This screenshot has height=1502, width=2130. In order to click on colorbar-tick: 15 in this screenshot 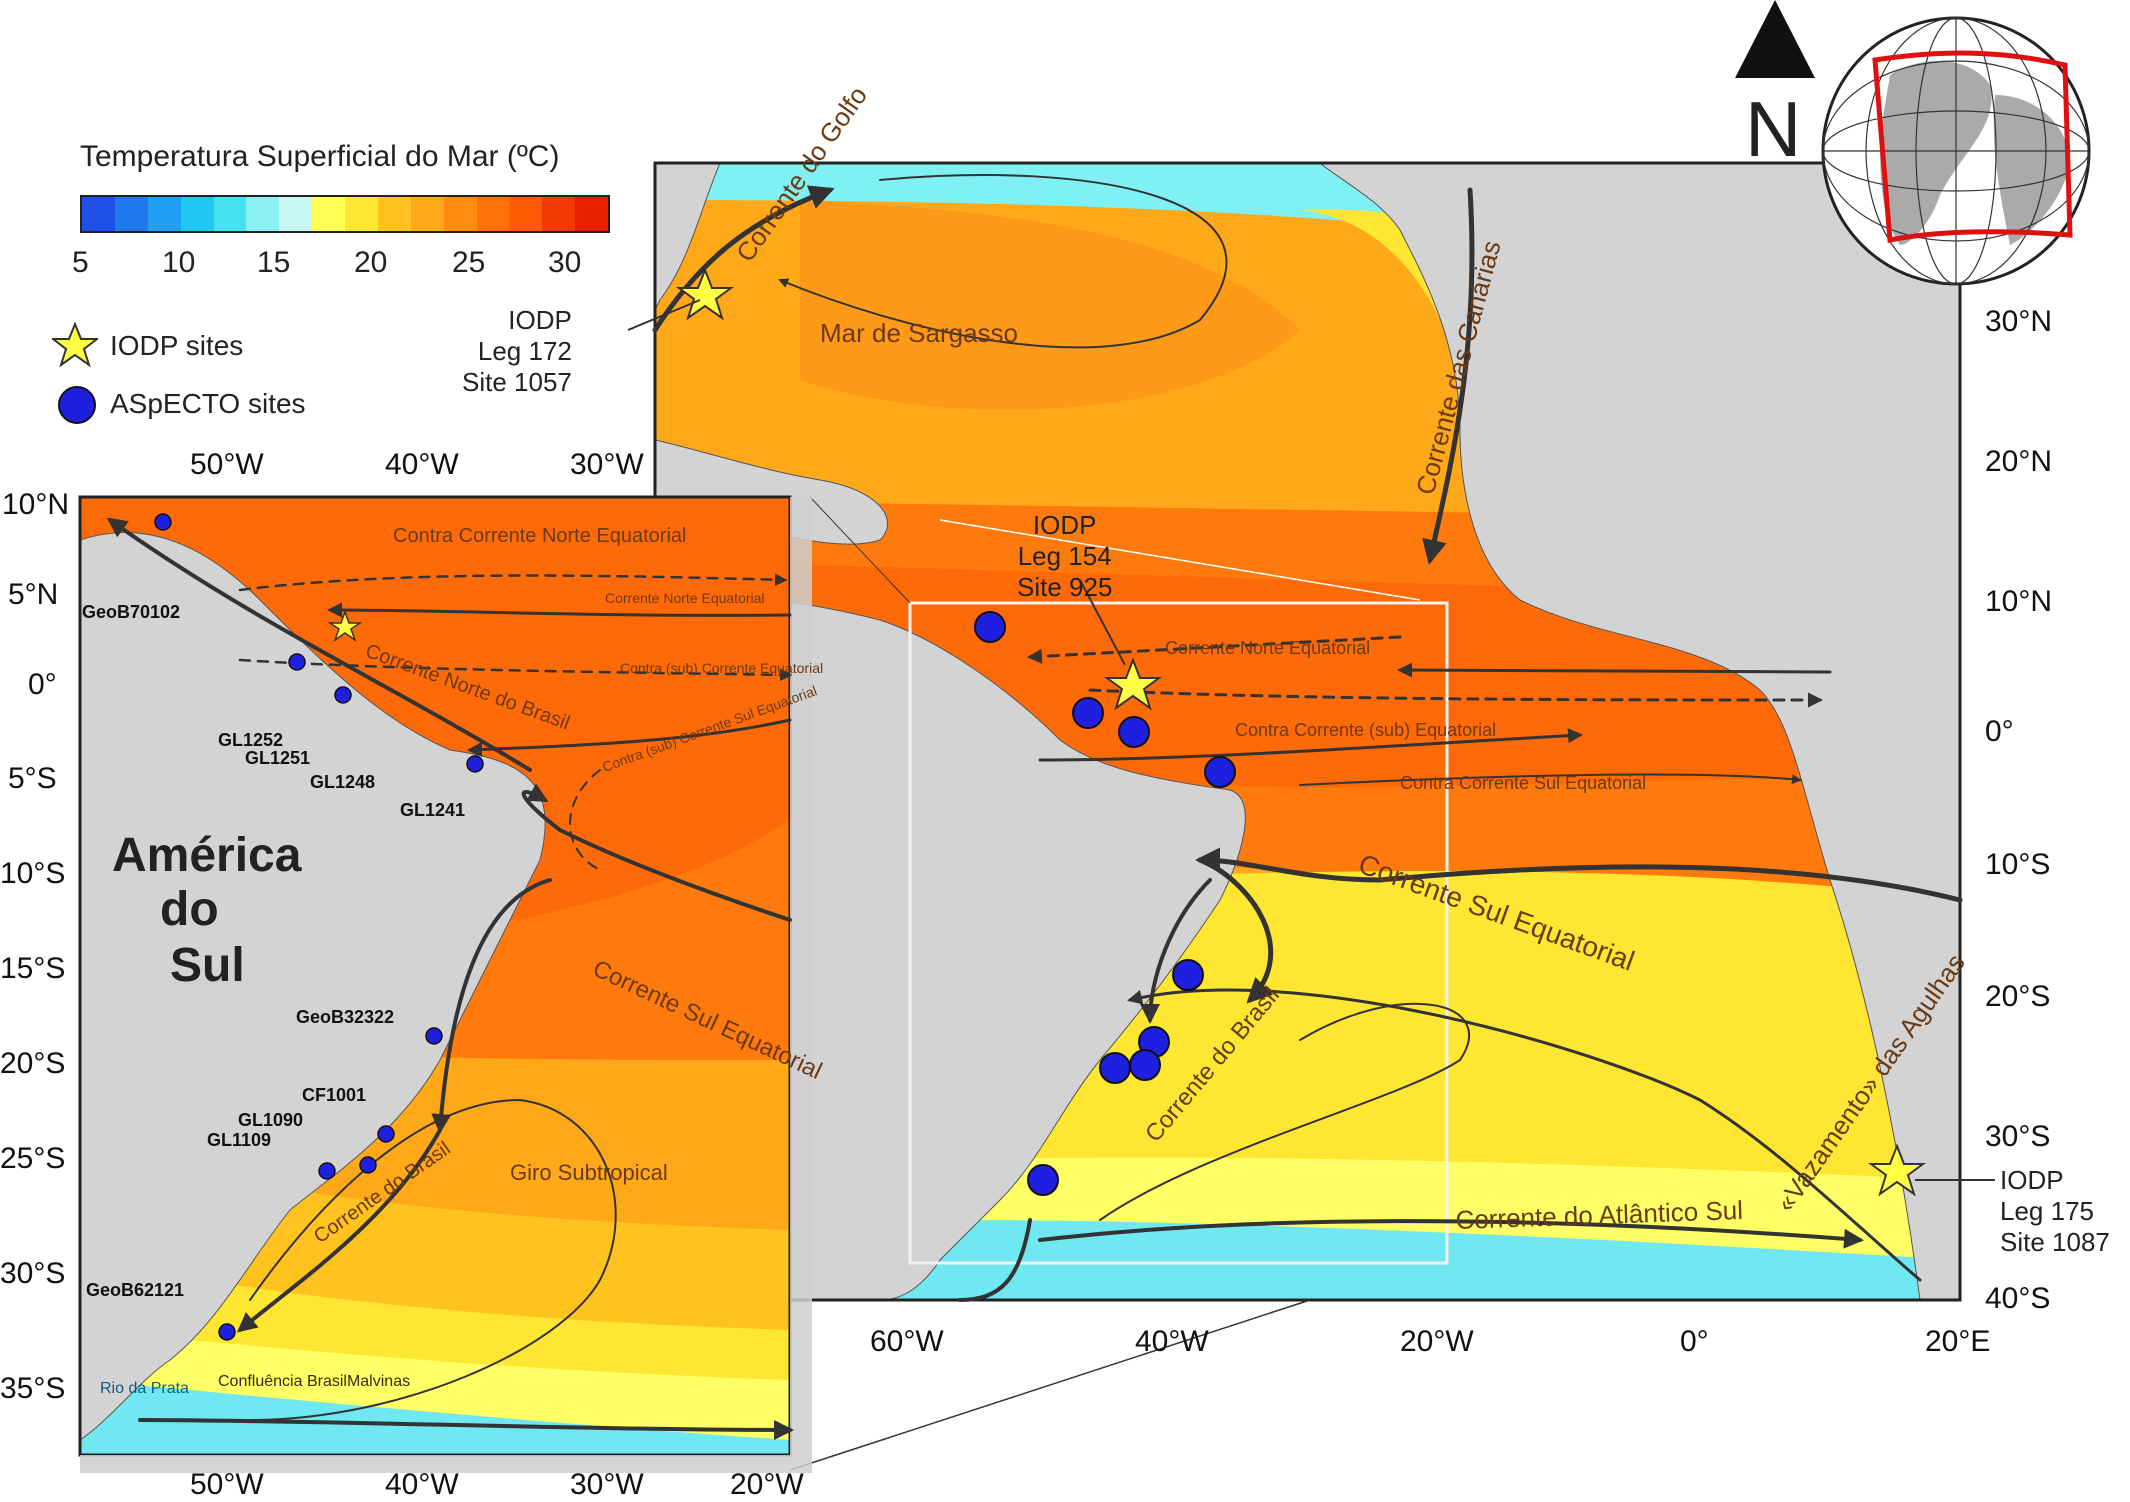, I will do `click(274, 262)`.